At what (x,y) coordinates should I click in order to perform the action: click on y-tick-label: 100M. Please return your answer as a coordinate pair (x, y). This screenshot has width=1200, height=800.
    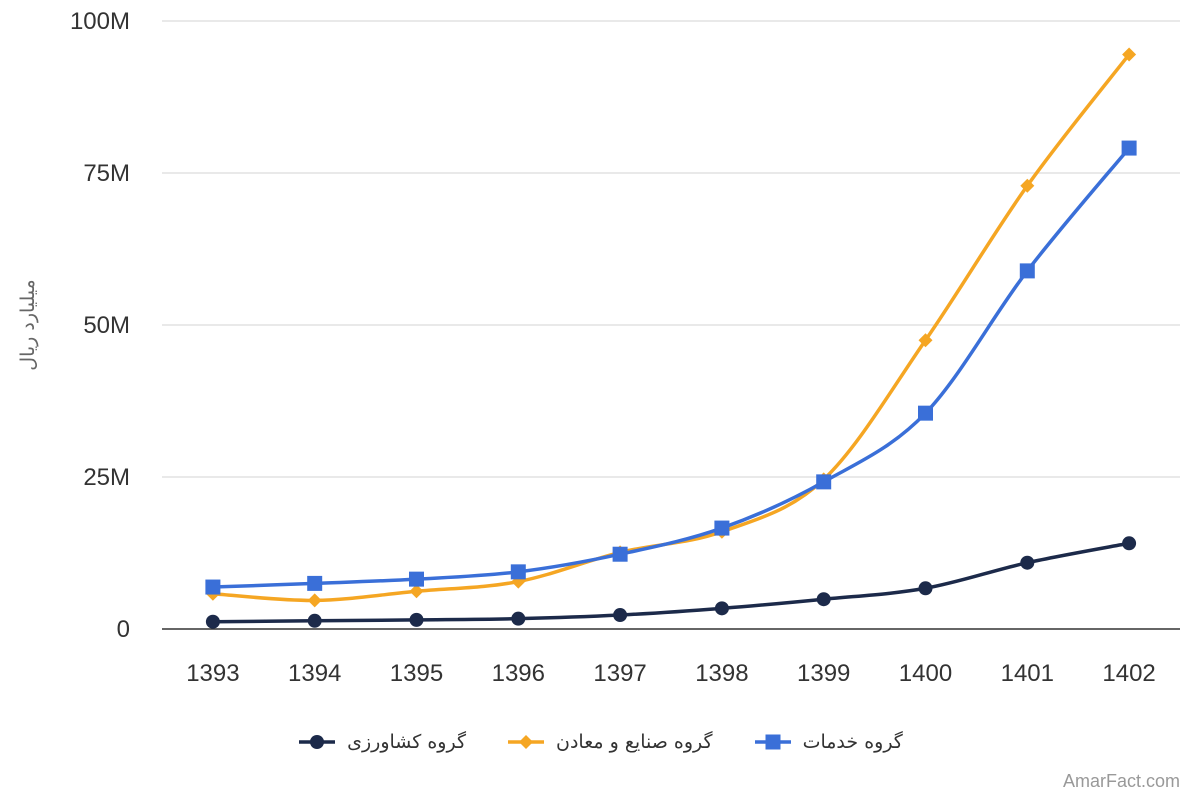
    Looking at the image, I should click on (100, 21).